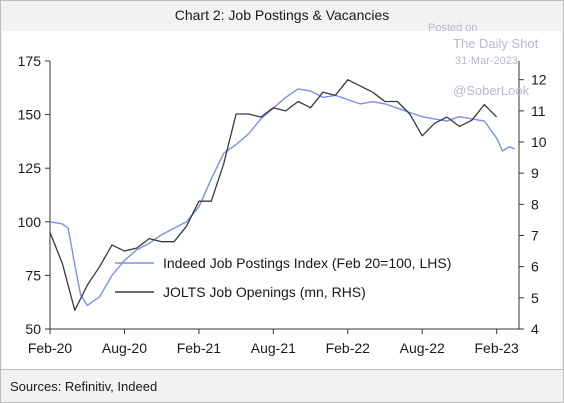  I want to click on y-right-tick-label: 10, so click(539, 142).